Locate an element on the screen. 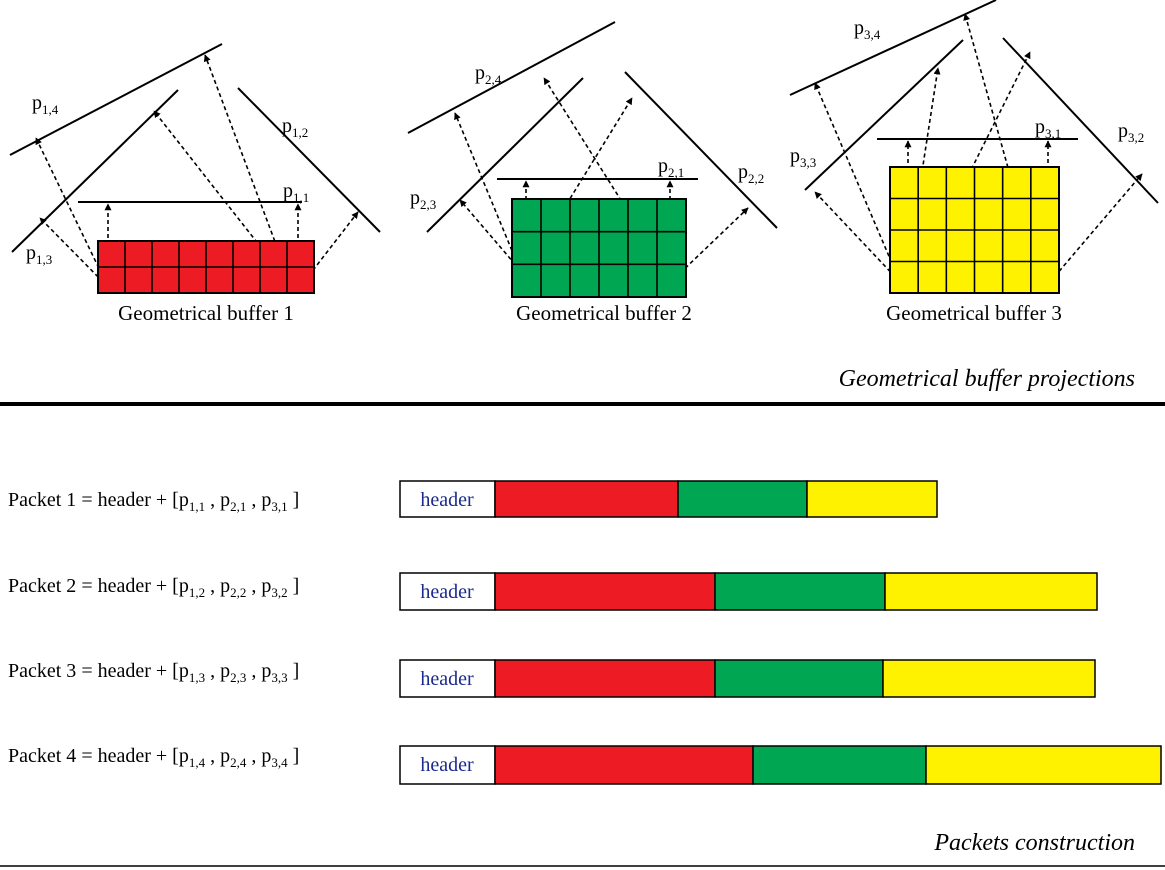 The height and width of the screenshot is (870, 1165). buffer-1-grid is located at coordinates (206, 267).